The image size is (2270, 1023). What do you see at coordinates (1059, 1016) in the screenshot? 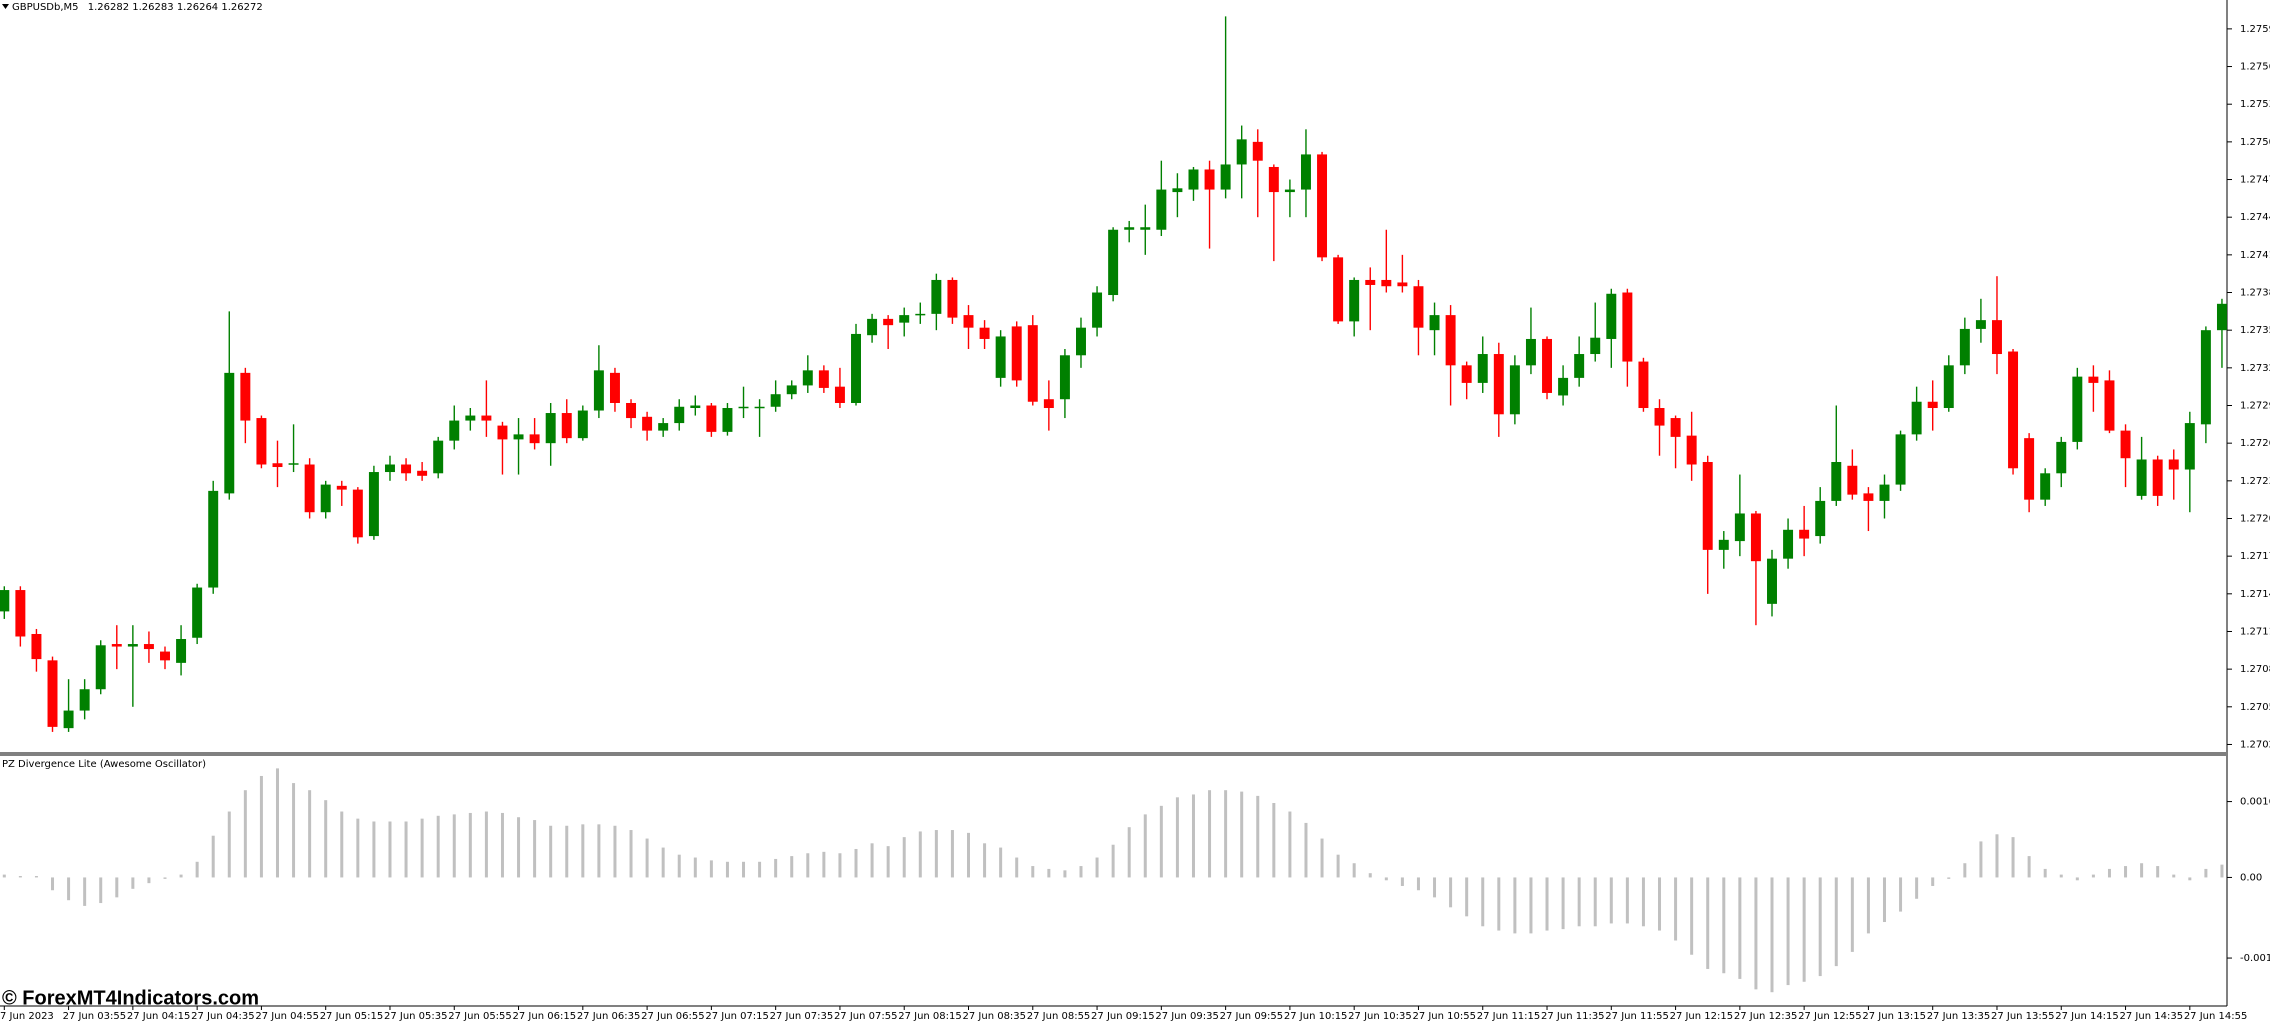
I see `x-tick-label: 27 Jun 08:55` at bounding box center [1059, 1016].